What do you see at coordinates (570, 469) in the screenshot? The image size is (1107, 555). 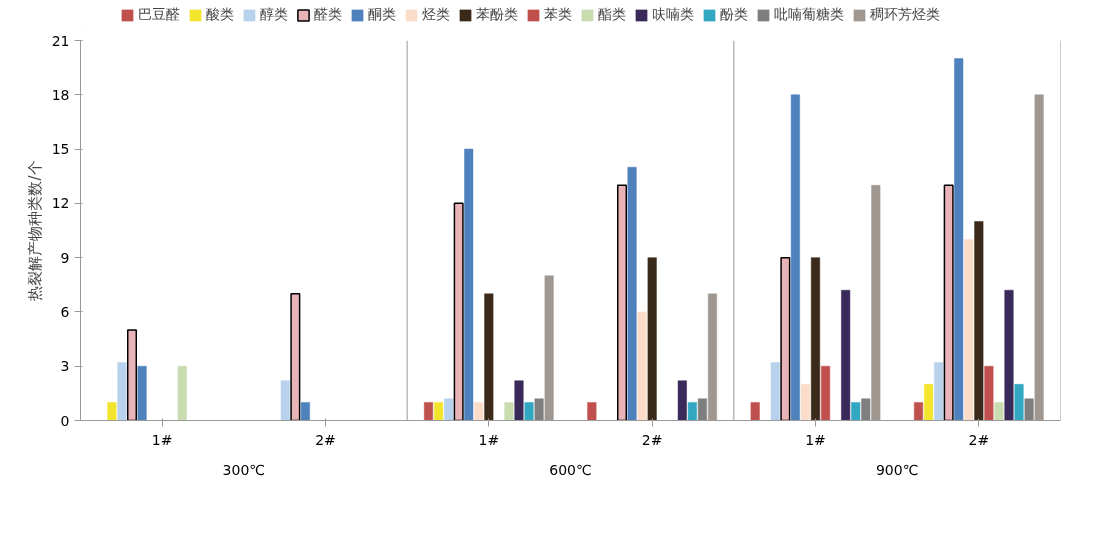 I see `text: 600℃` at bounding box center [570, 469].